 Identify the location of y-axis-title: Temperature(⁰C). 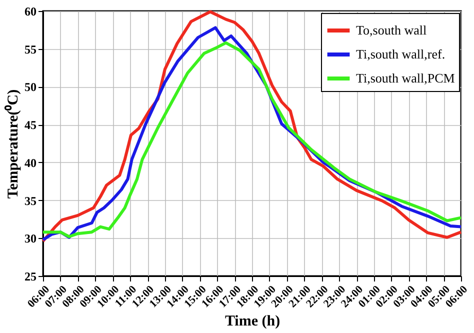
(13, 144).